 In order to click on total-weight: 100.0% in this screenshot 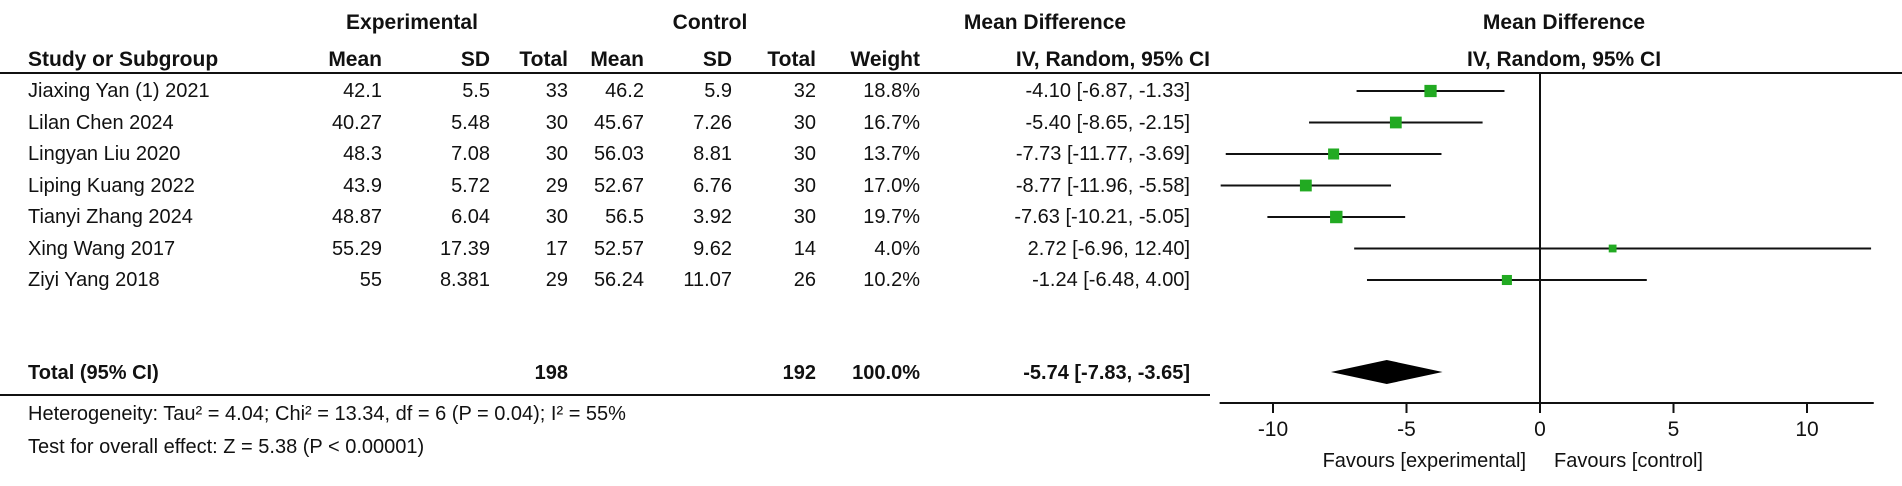, I will do `click(886, 373)`.